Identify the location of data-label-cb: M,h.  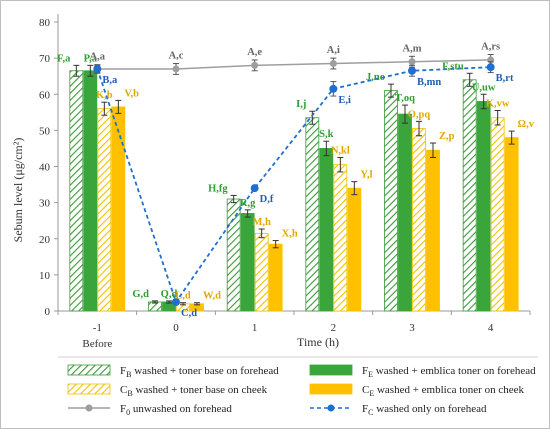
(261, 222).